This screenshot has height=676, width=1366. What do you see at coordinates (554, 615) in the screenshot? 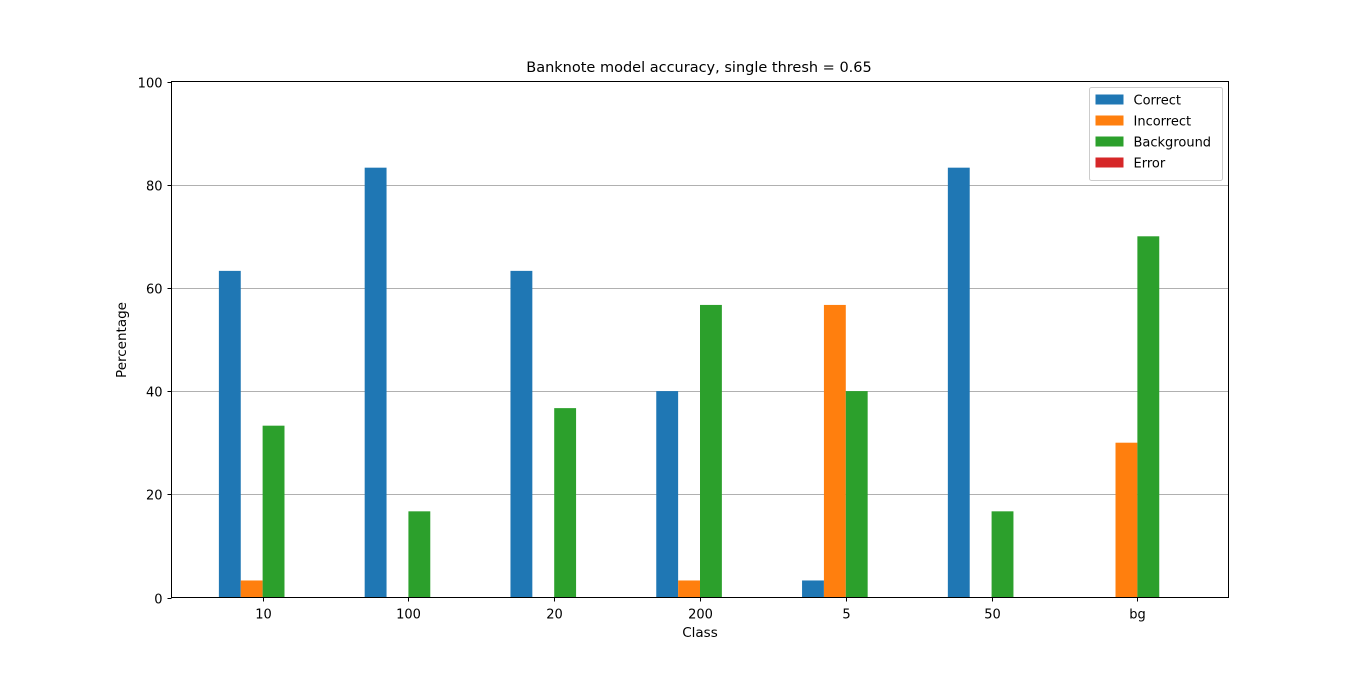
I see `x-tick-label: 20` at bounding box center [554, 615].